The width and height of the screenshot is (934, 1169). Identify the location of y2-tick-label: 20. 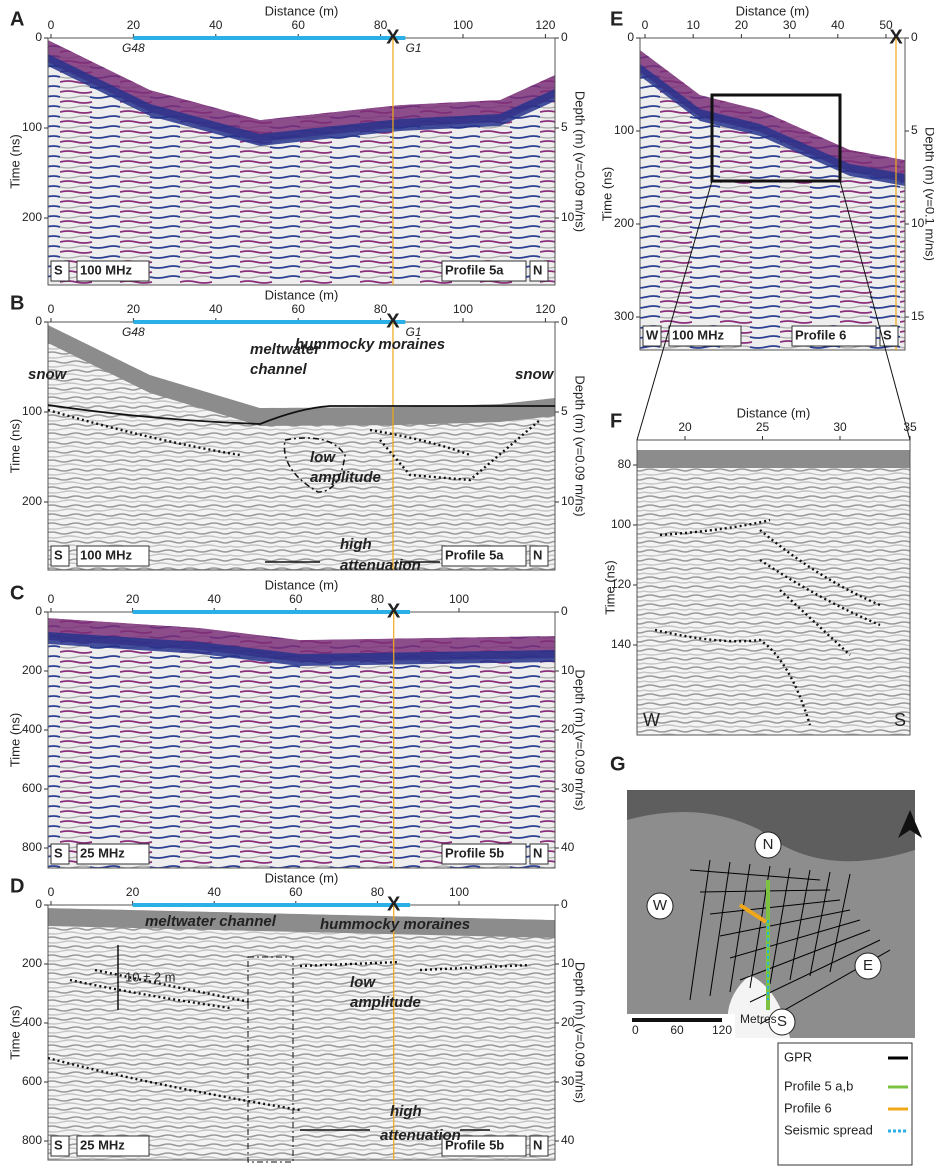
(568, 729).